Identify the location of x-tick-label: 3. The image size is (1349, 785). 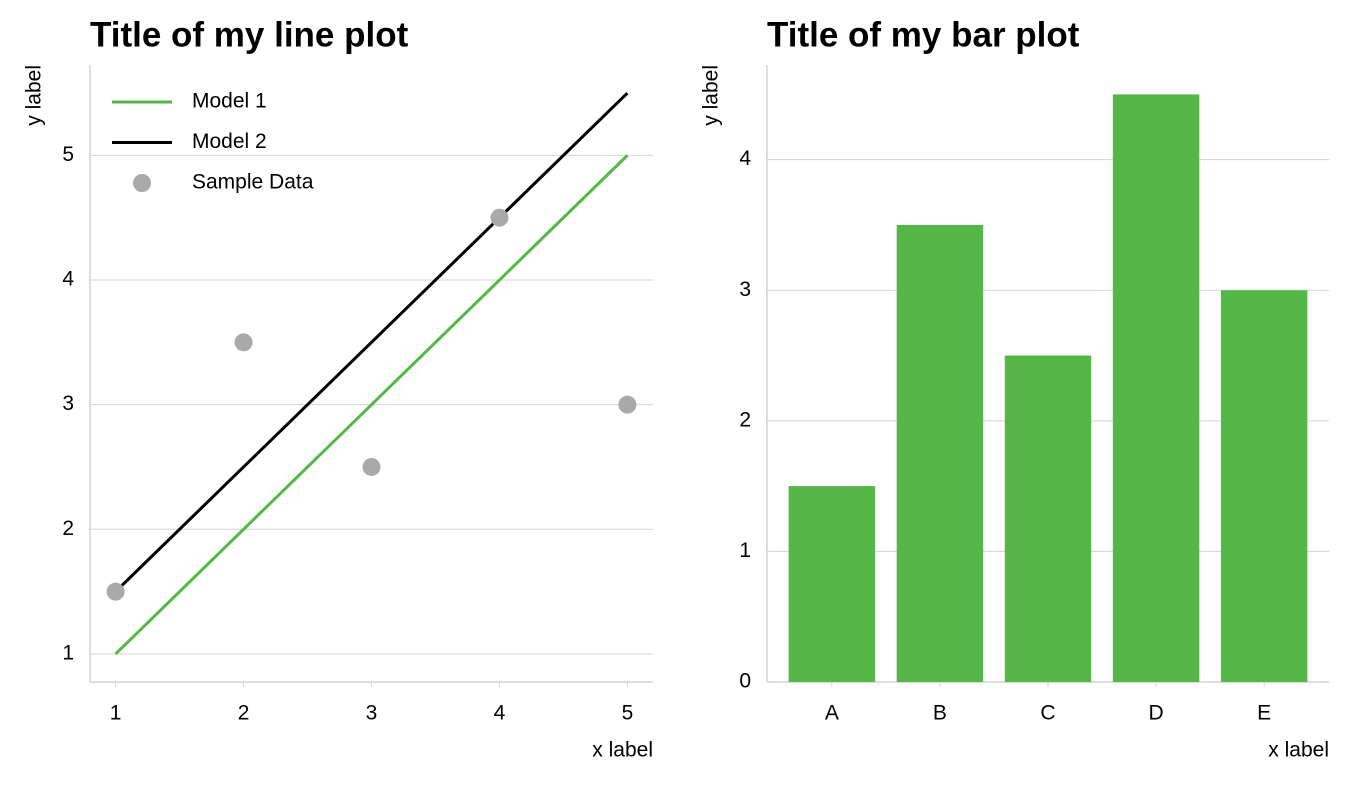
(372, 713).